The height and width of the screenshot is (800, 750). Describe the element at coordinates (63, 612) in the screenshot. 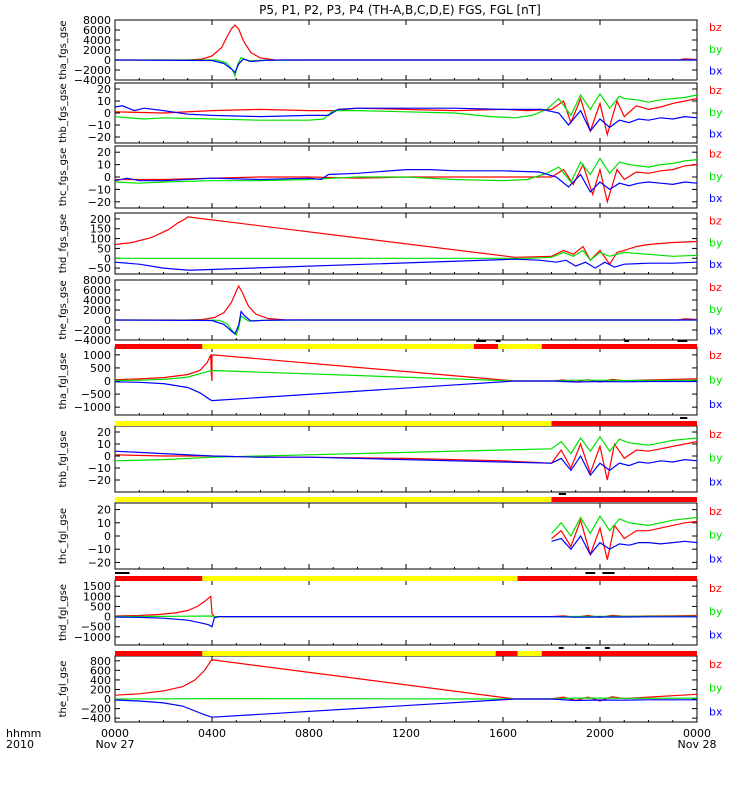

I see `y-axis-label: thd_fgl_gse` at that location.